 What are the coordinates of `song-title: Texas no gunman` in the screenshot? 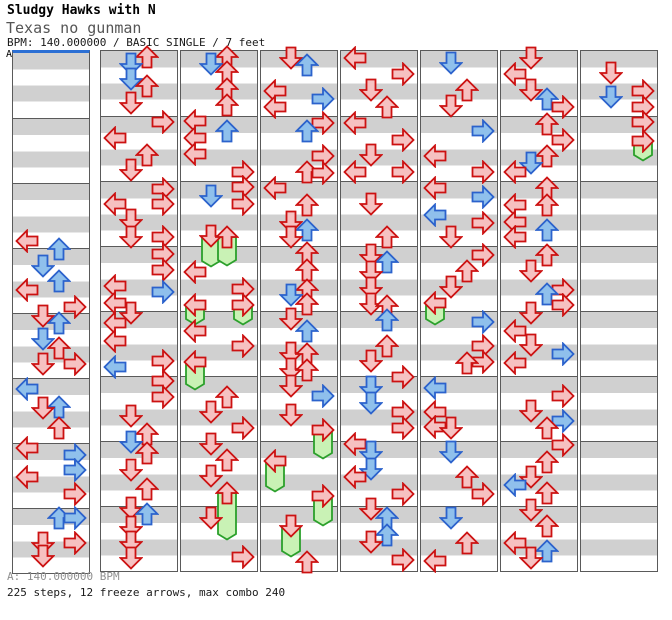 It's located at (74, 28).